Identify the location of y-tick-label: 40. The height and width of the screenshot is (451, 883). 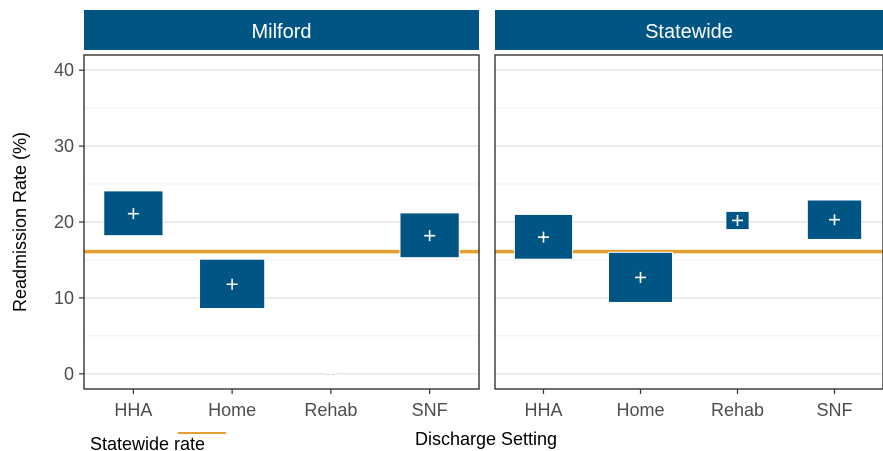
(64, 70).